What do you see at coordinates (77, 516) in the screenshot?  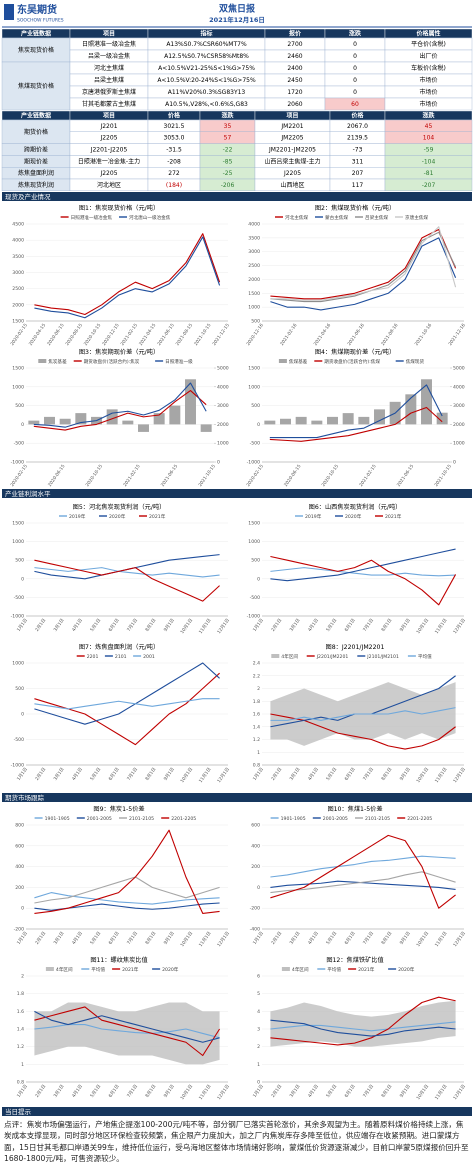 I see `legend-label: 2019年` at bounding box center [77, 516].